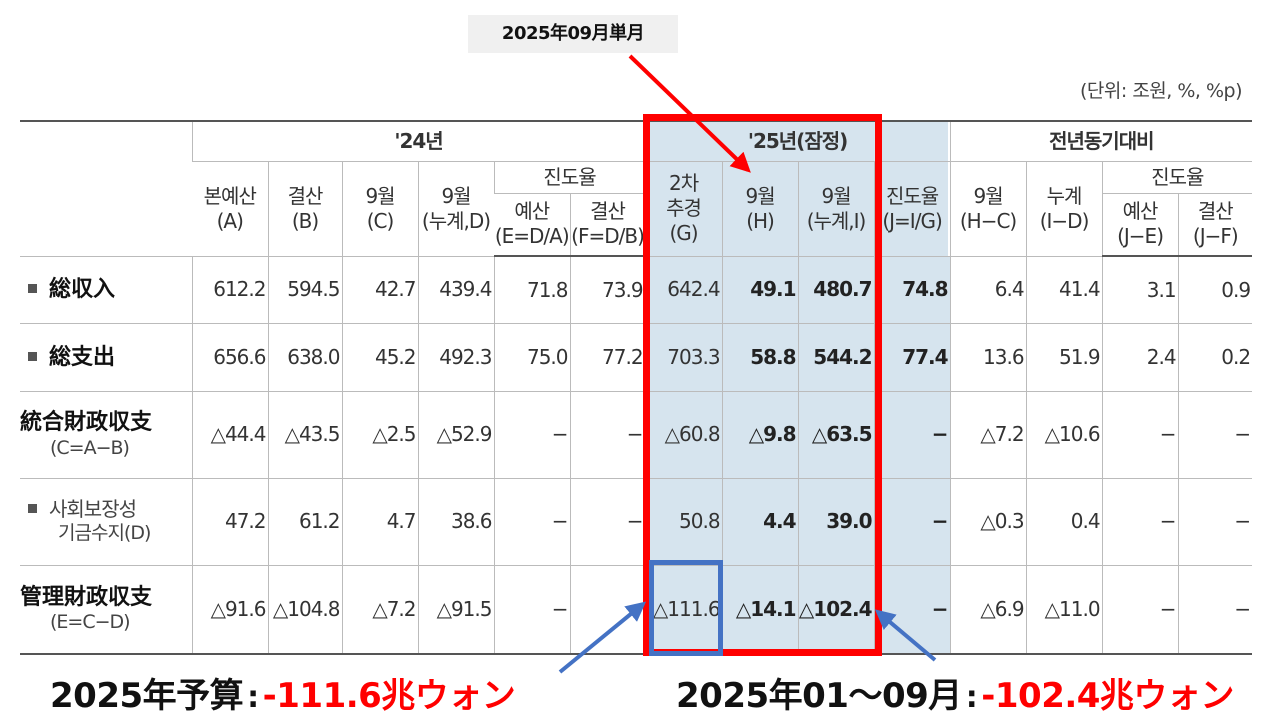 This screenshot has height=720, width=1280. I want to click on table-cell: △60.8, so click(683, 435).